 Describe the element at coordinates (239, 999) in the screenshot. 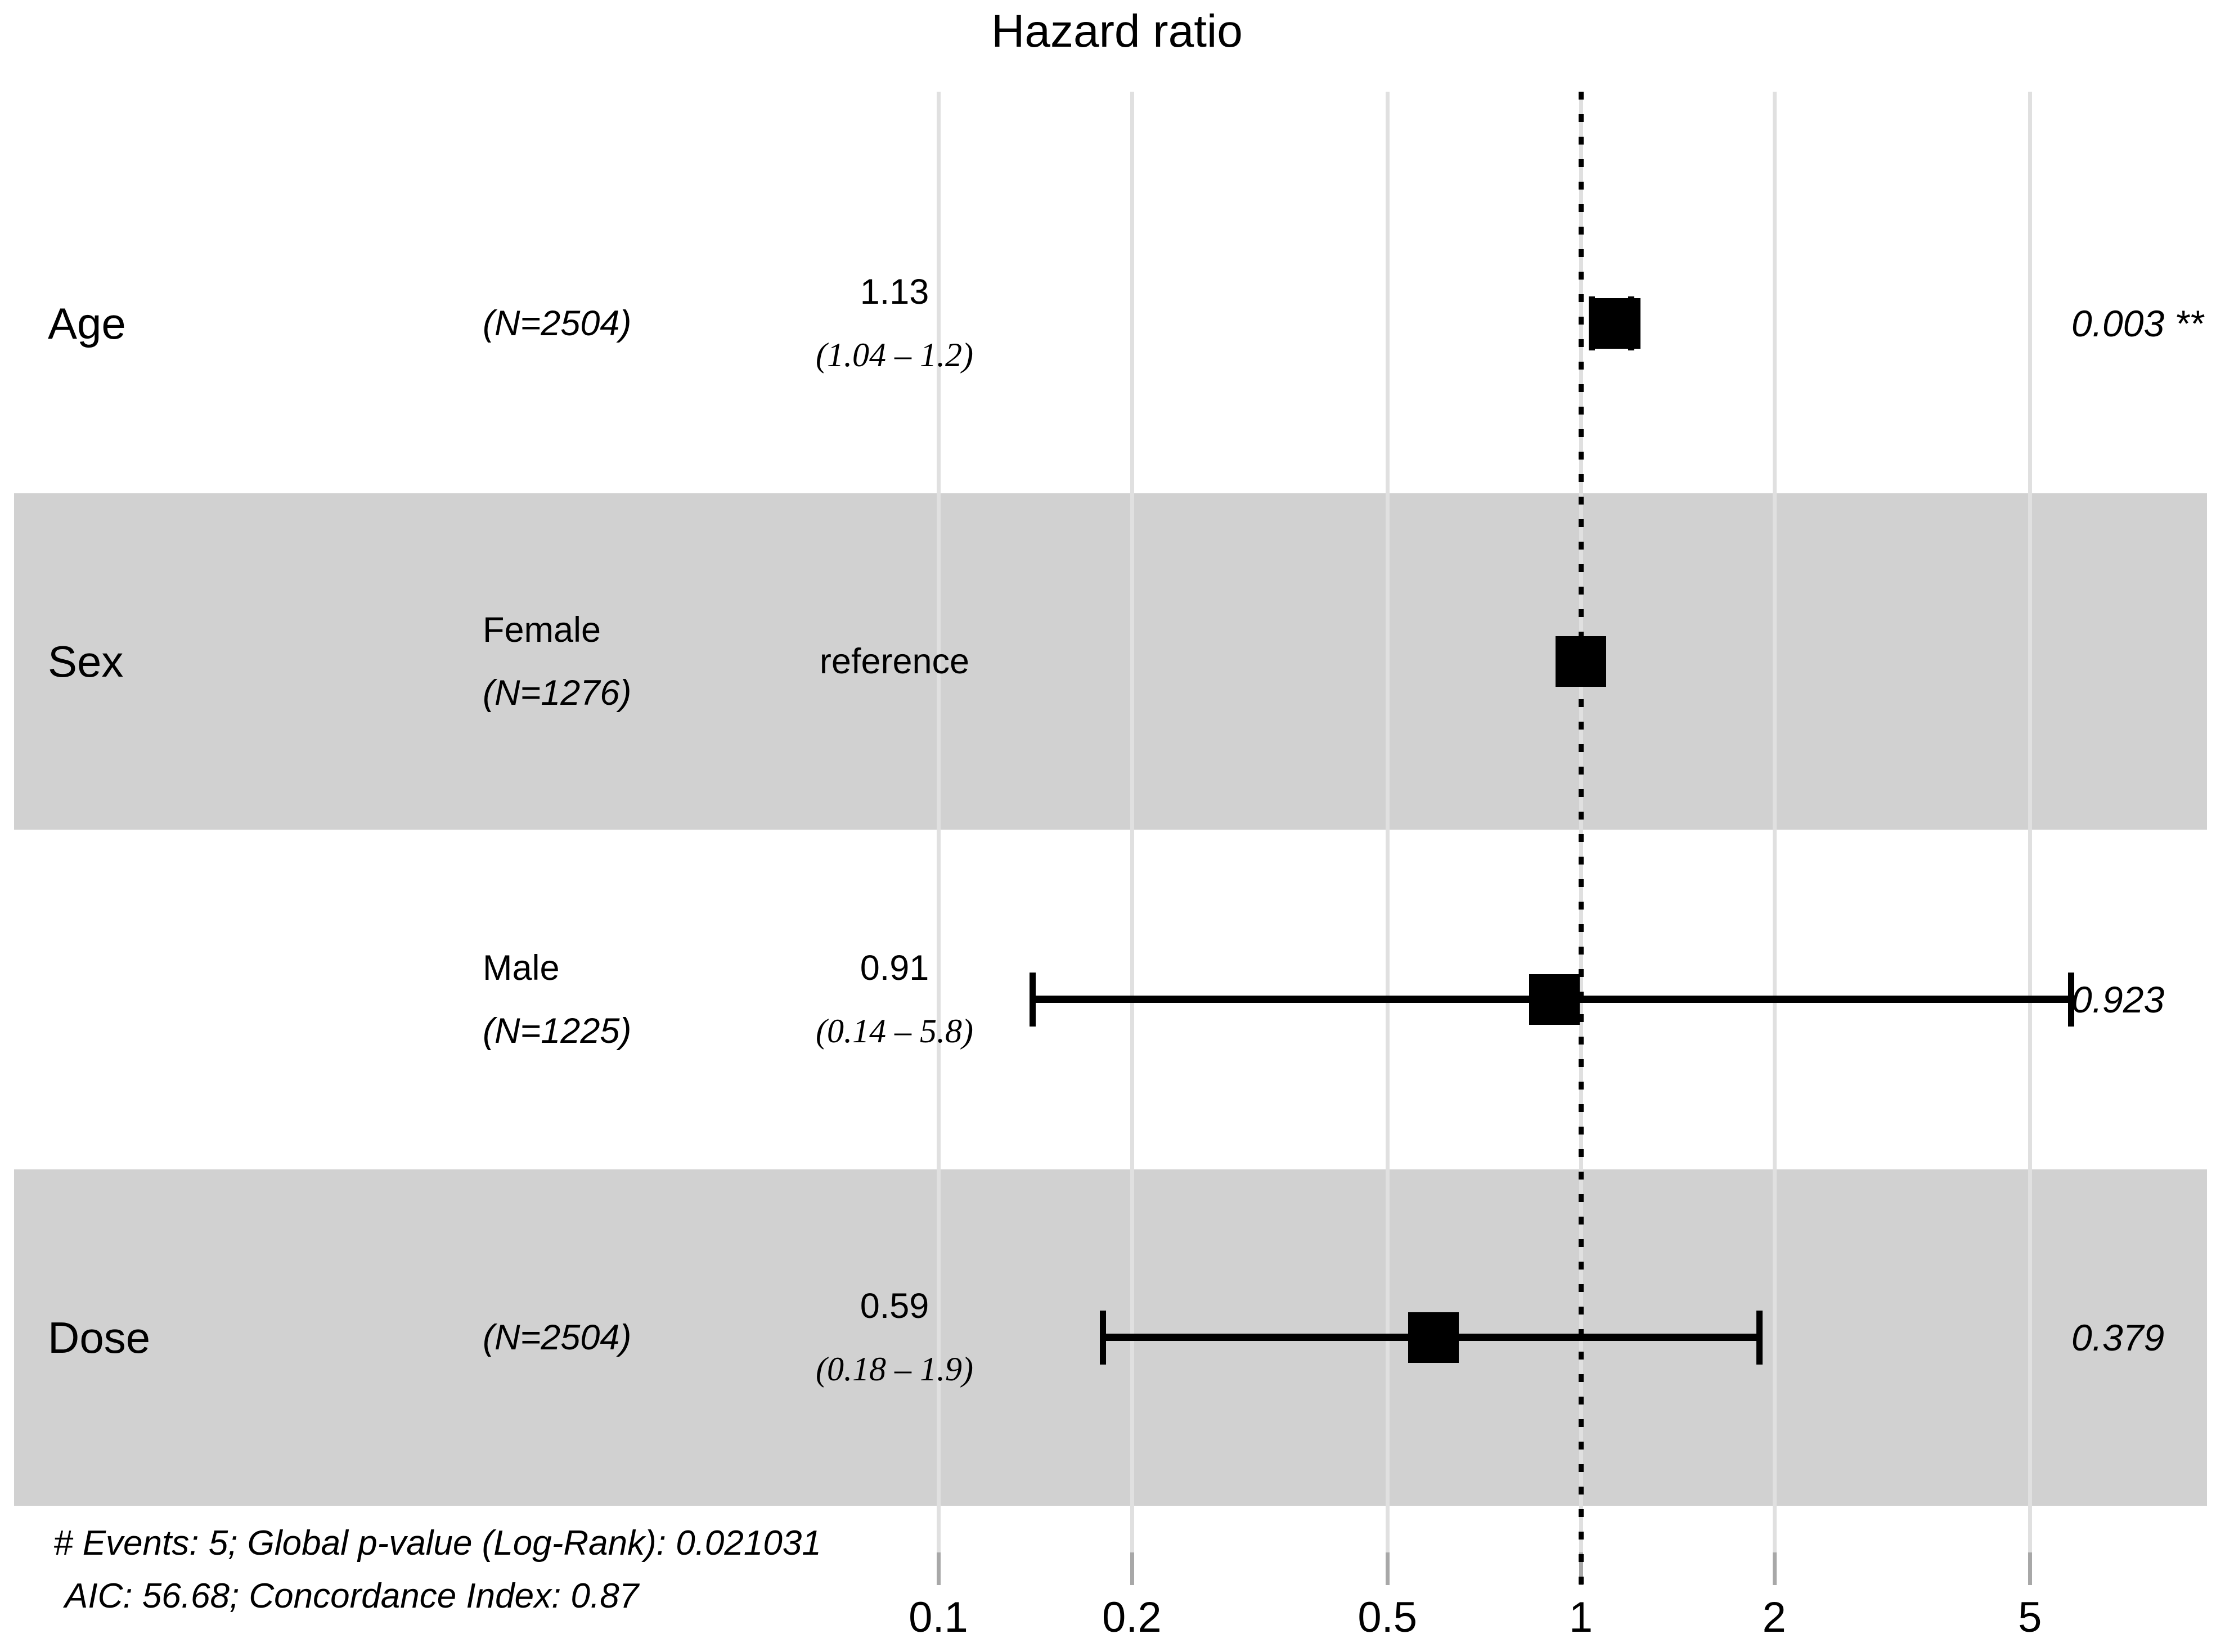

I see `variable-label` at that location.